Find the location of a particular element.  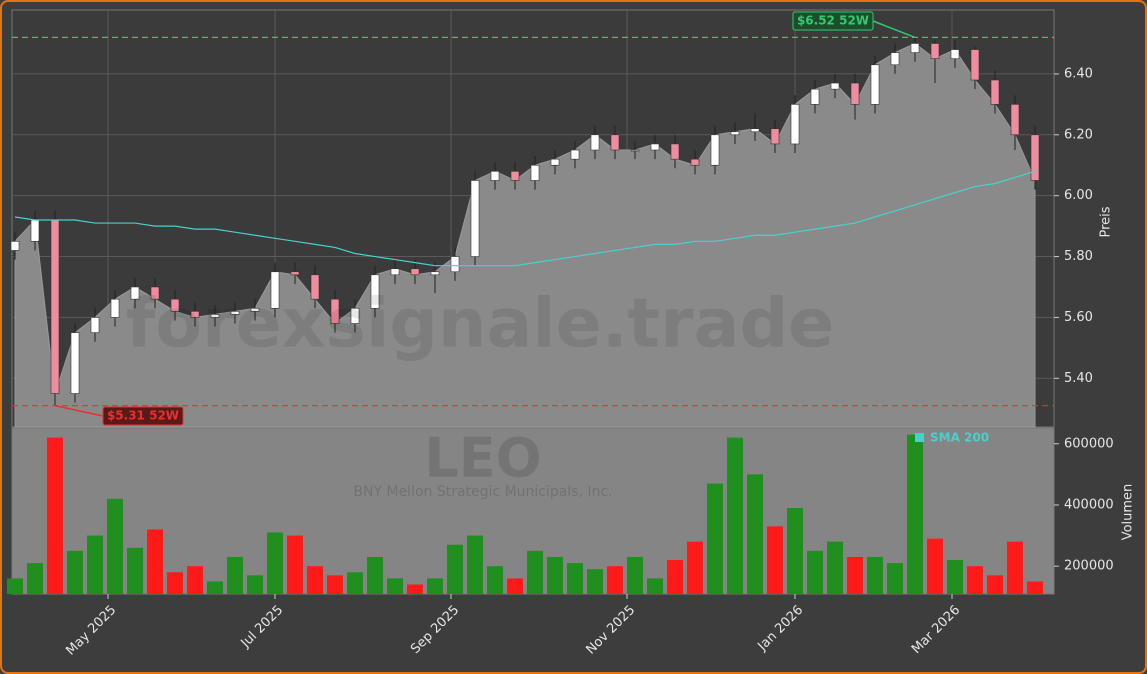

volume-tick-label: 400000 is located at coordinates (1089, 504).